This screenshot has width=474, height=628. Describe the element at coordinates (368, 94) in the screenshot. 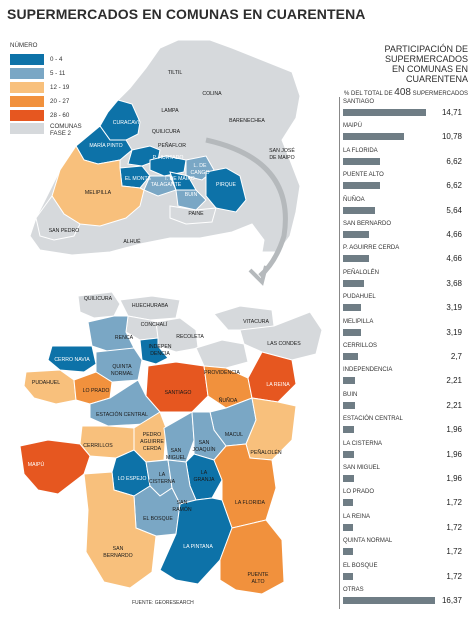

I see `subtitle-pre: % DEL TOTAL DE` at that location.